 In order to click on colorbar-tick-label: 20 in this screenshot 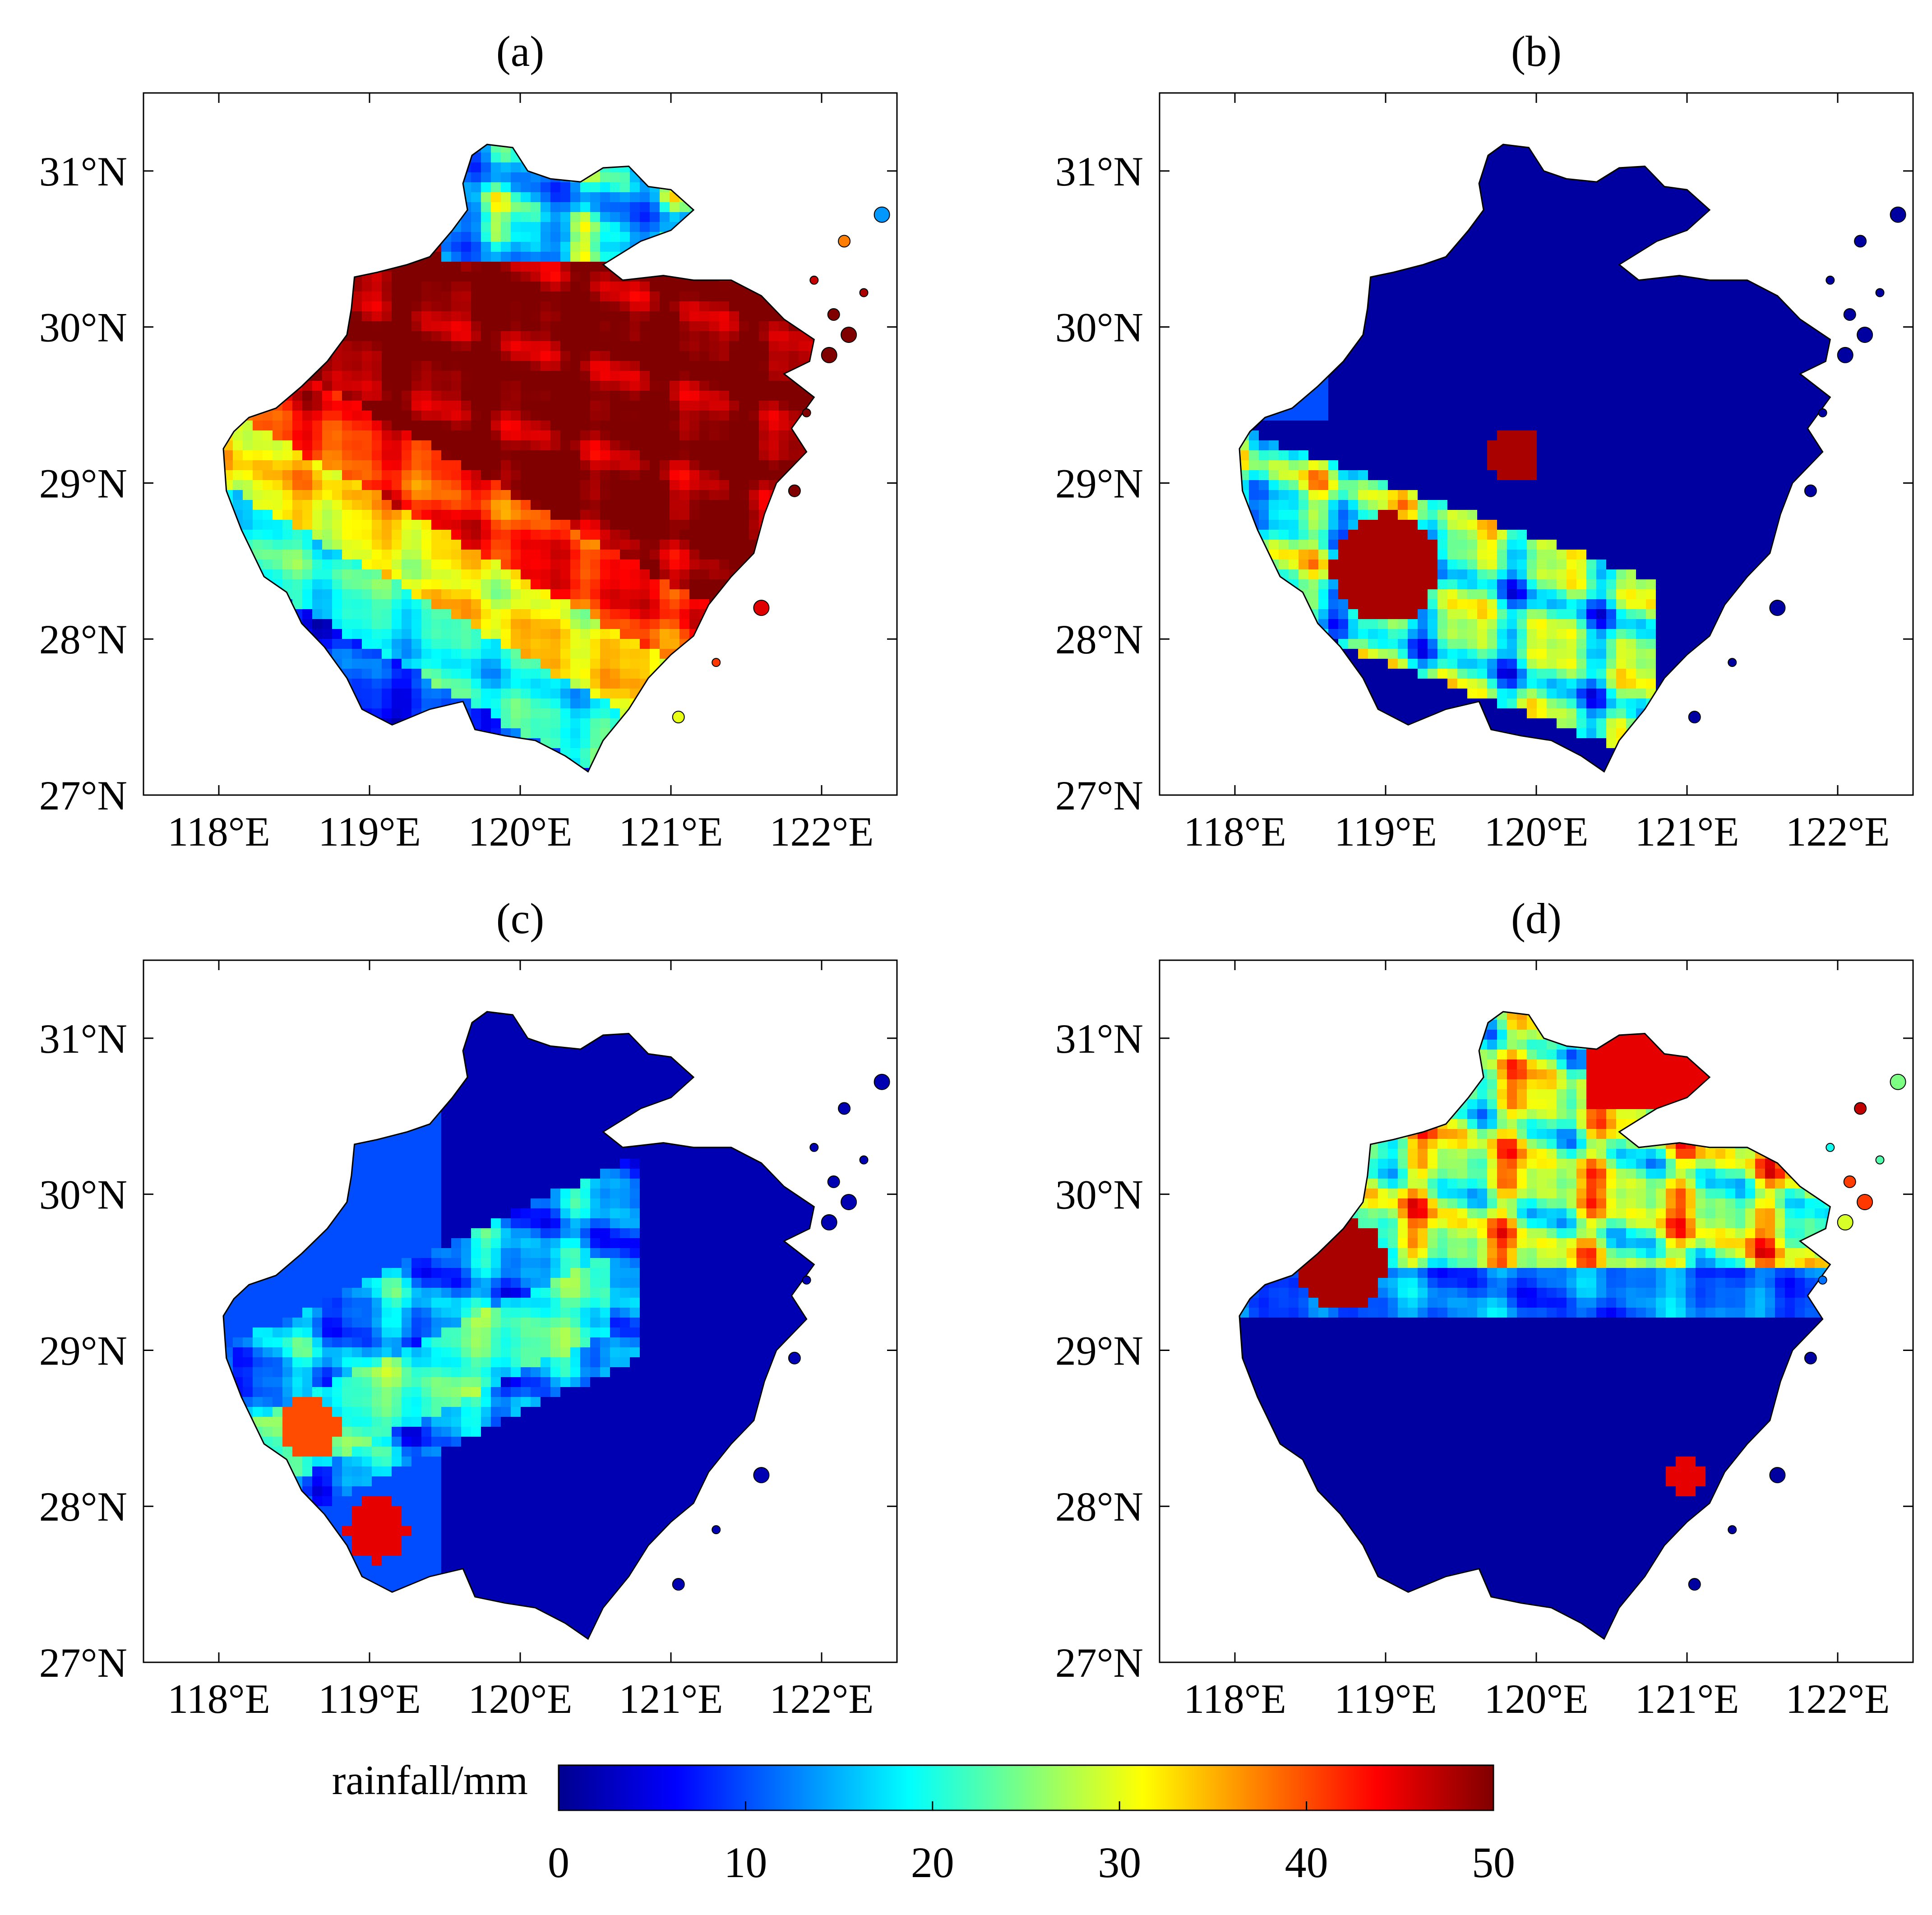, I will do `click(932, 1863)`.